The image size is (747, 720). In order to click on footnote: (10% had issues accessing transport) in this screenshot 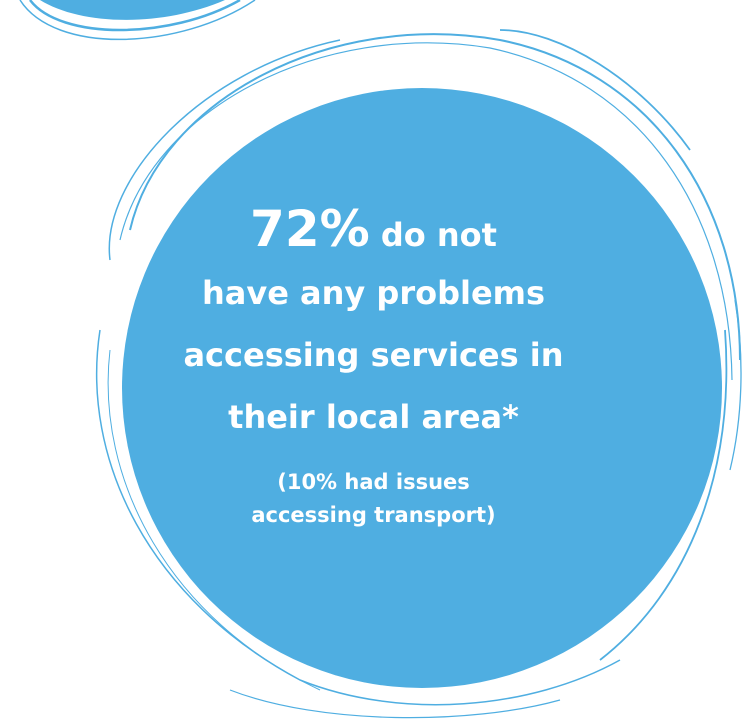, I will do `click(373, 499)`.